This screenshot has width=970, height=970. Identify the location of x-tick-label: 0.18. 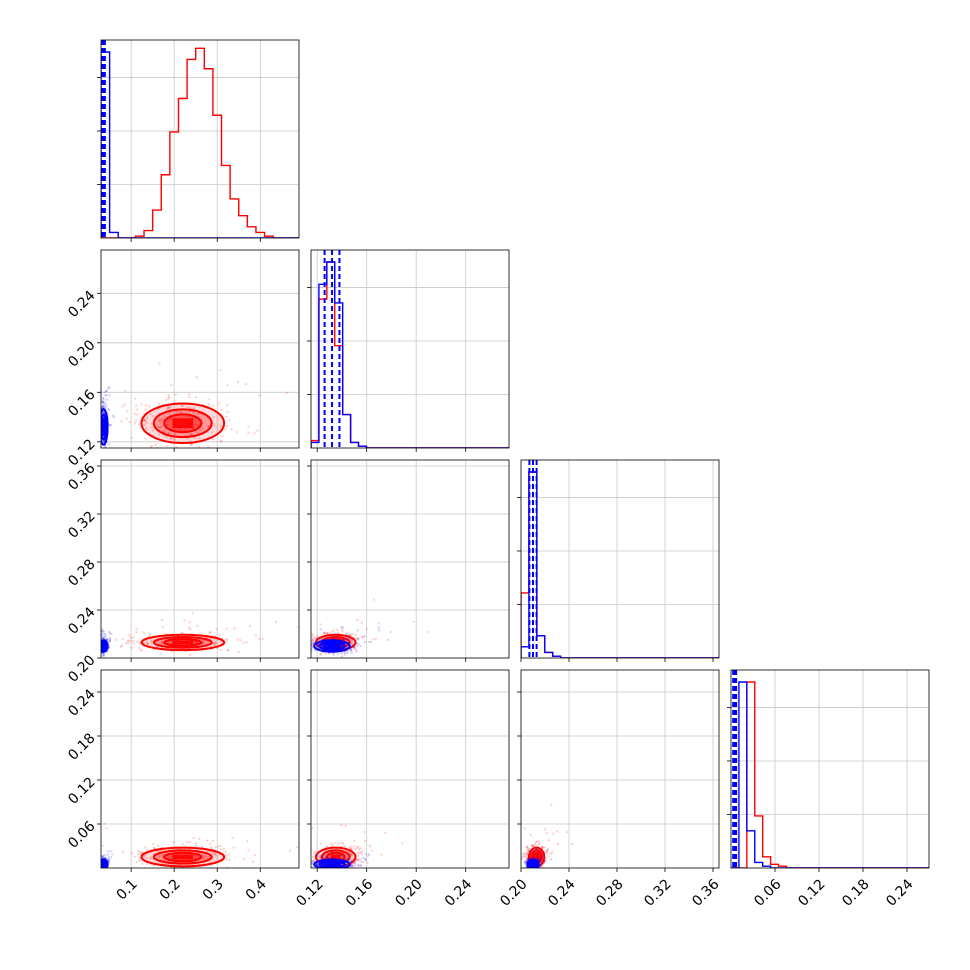
(855, 892).